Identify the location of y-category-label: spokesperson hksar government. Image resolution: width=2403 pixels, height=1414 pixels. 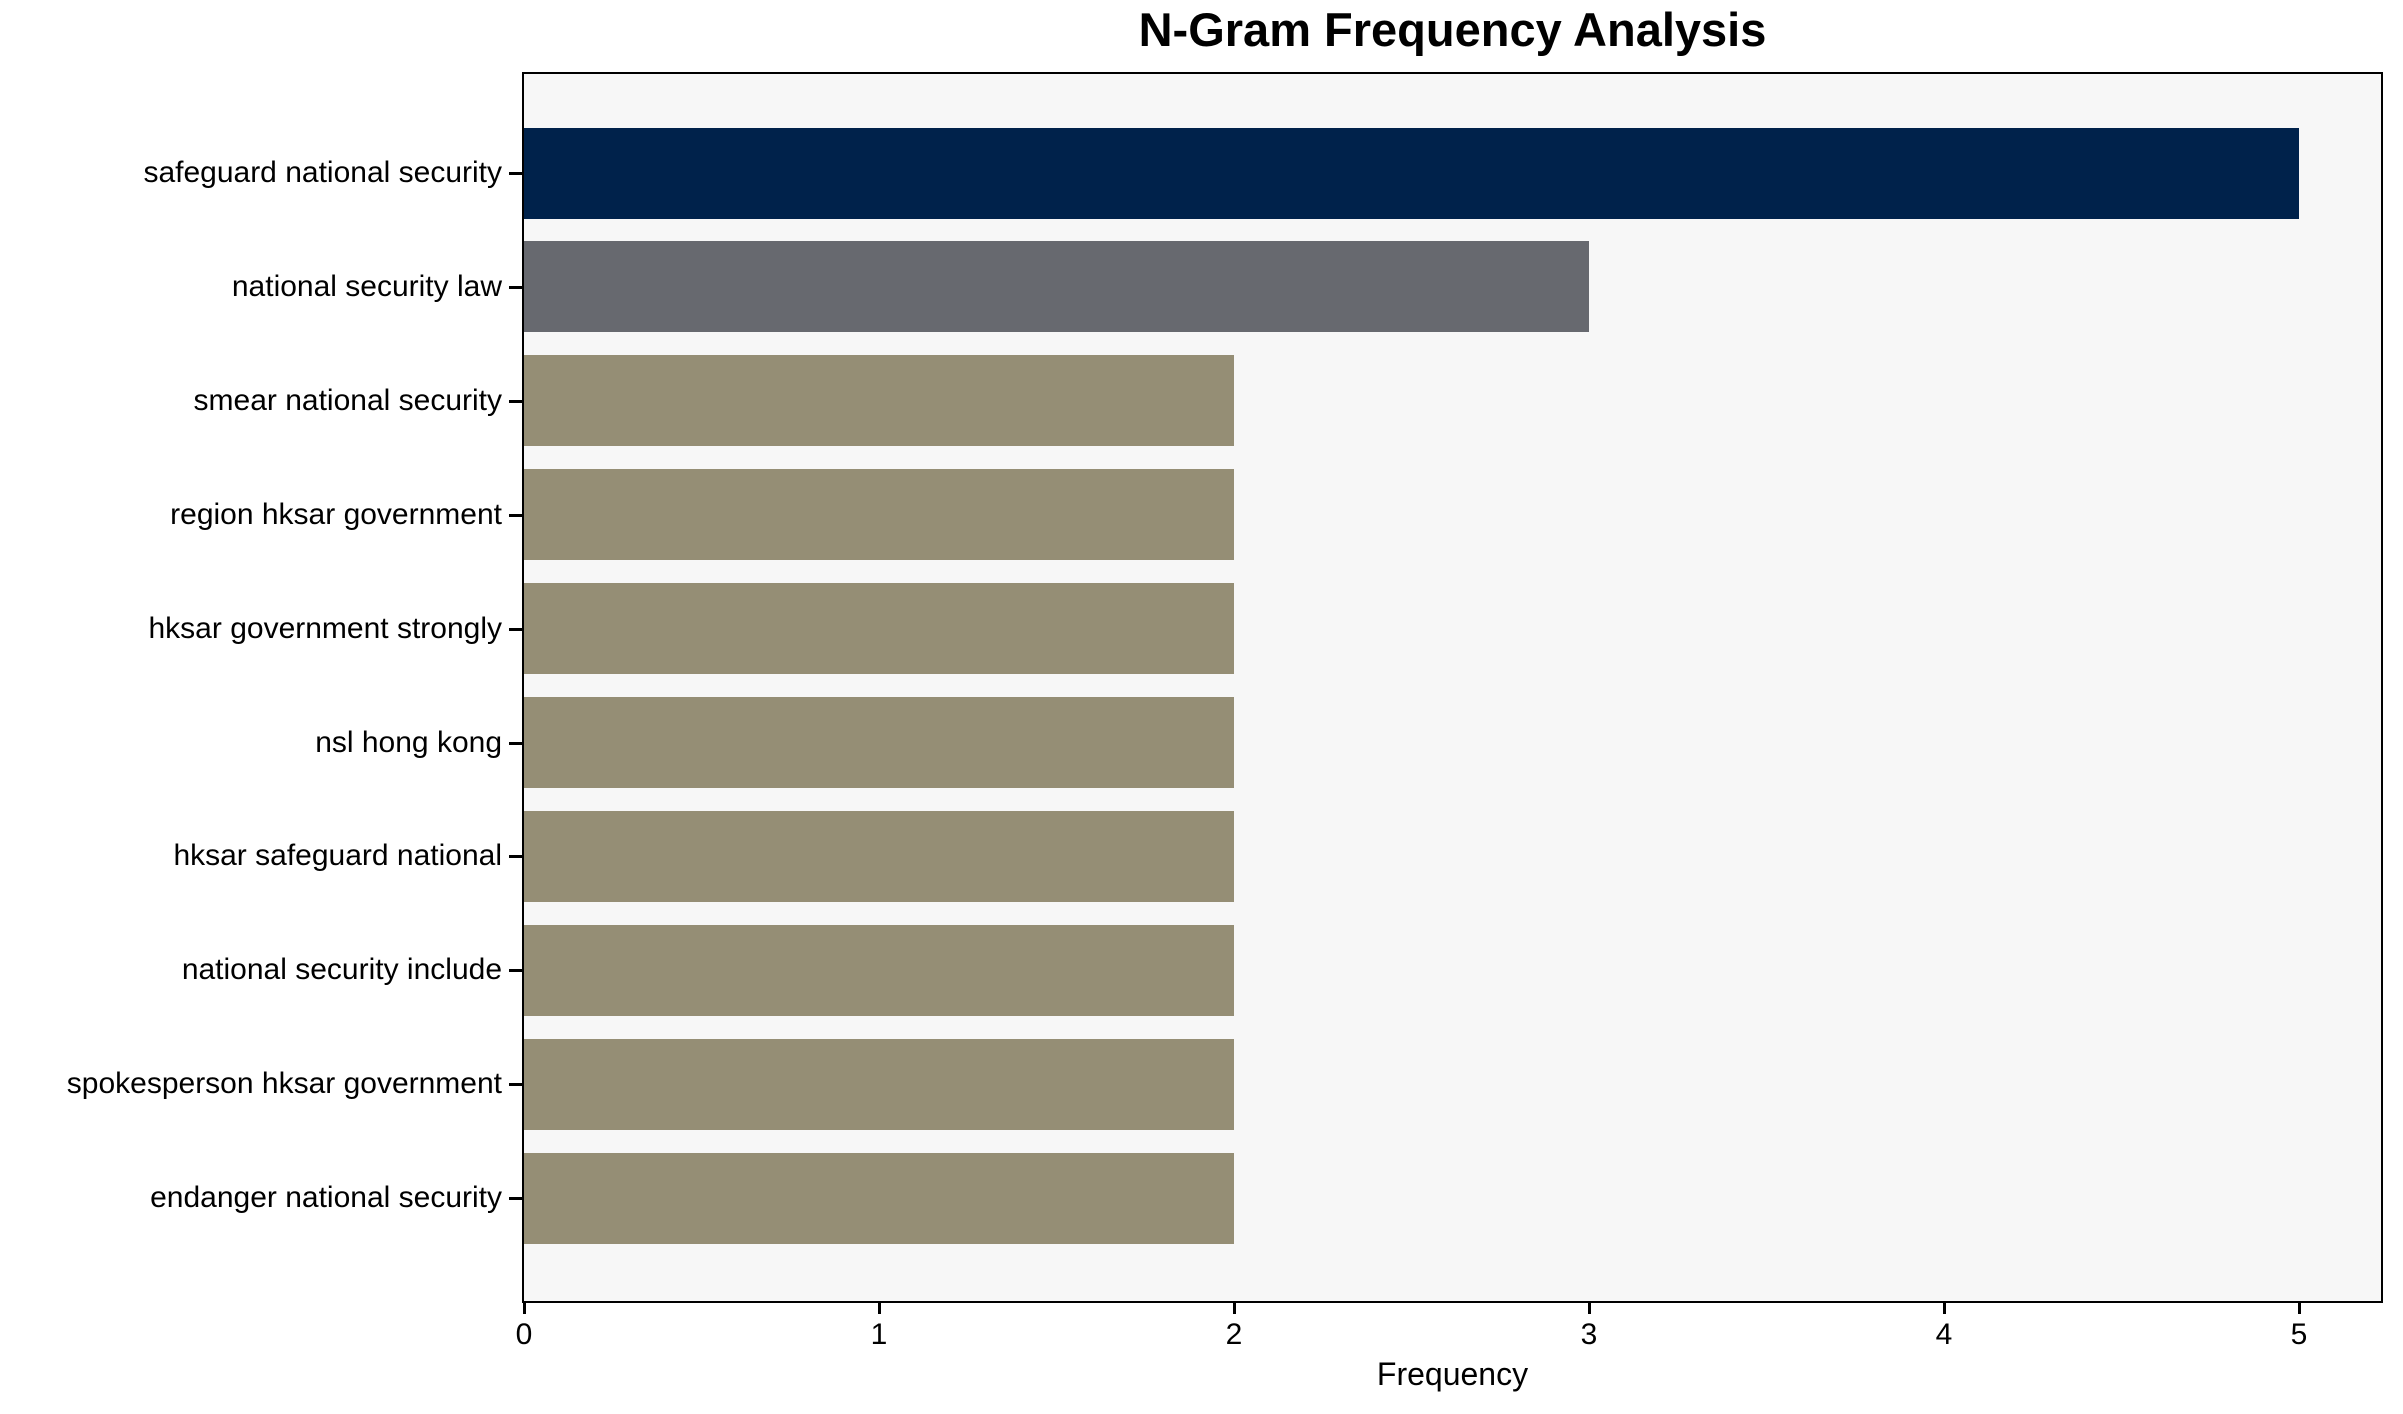
(284, 1083).